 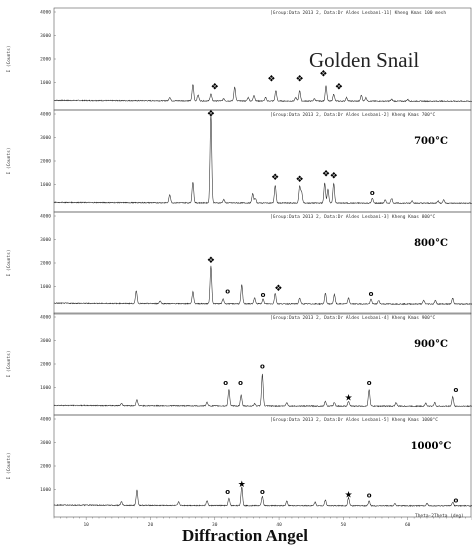 I want to click on phase-marker-diamond-raw-0: ❖, so click(x=215, y=88).